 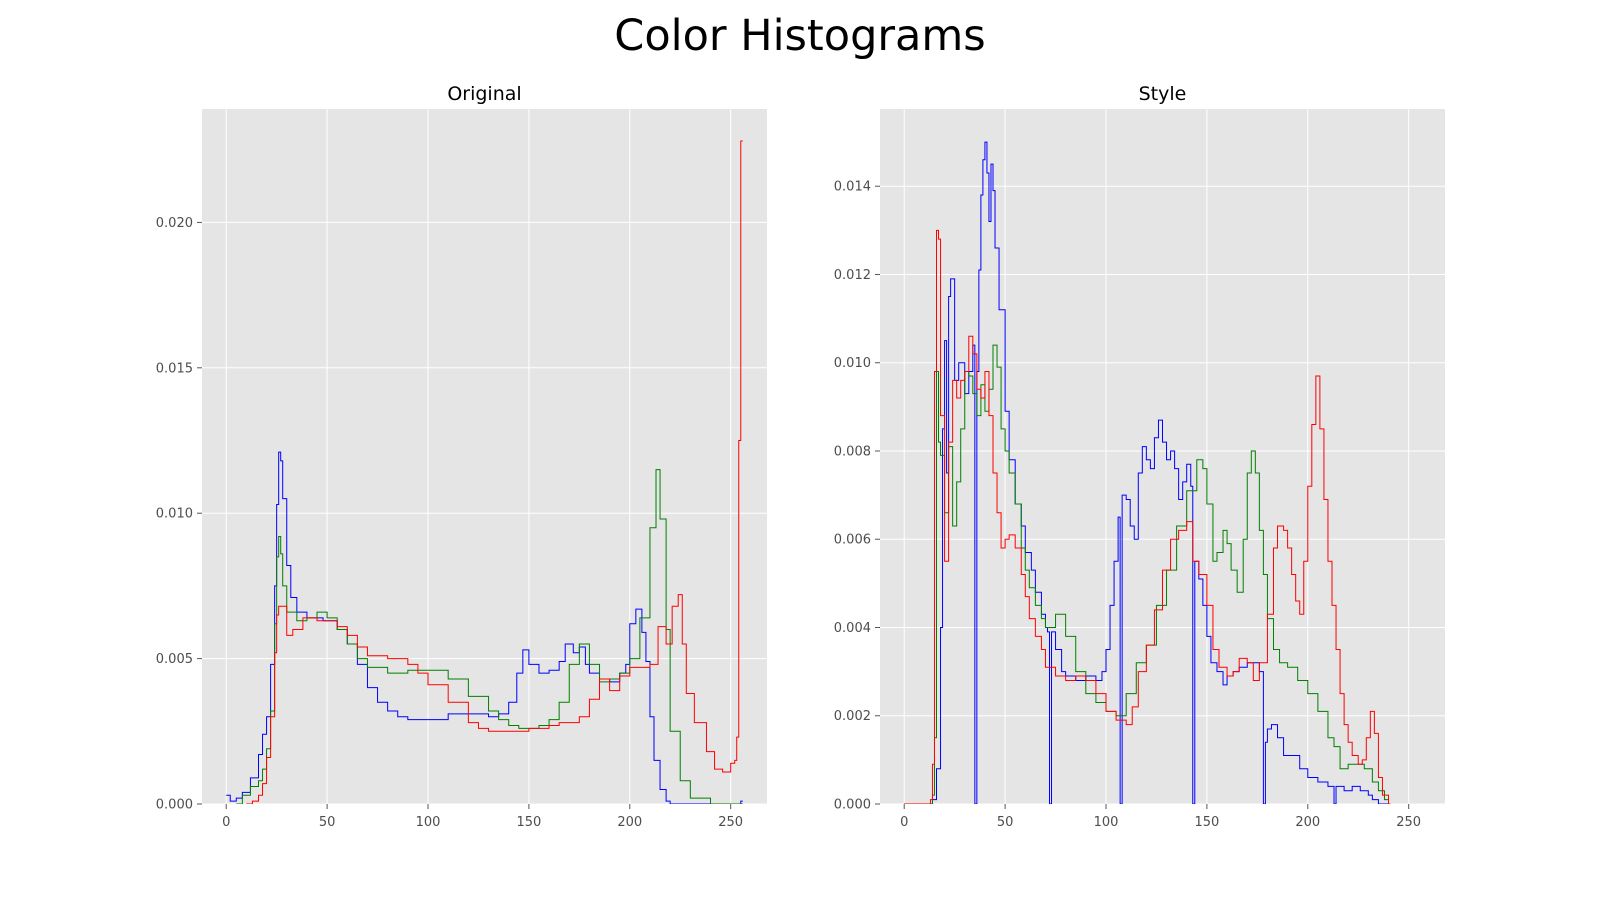 I want to click on y-tick-label: 0.015, so click(x=174, y=368).